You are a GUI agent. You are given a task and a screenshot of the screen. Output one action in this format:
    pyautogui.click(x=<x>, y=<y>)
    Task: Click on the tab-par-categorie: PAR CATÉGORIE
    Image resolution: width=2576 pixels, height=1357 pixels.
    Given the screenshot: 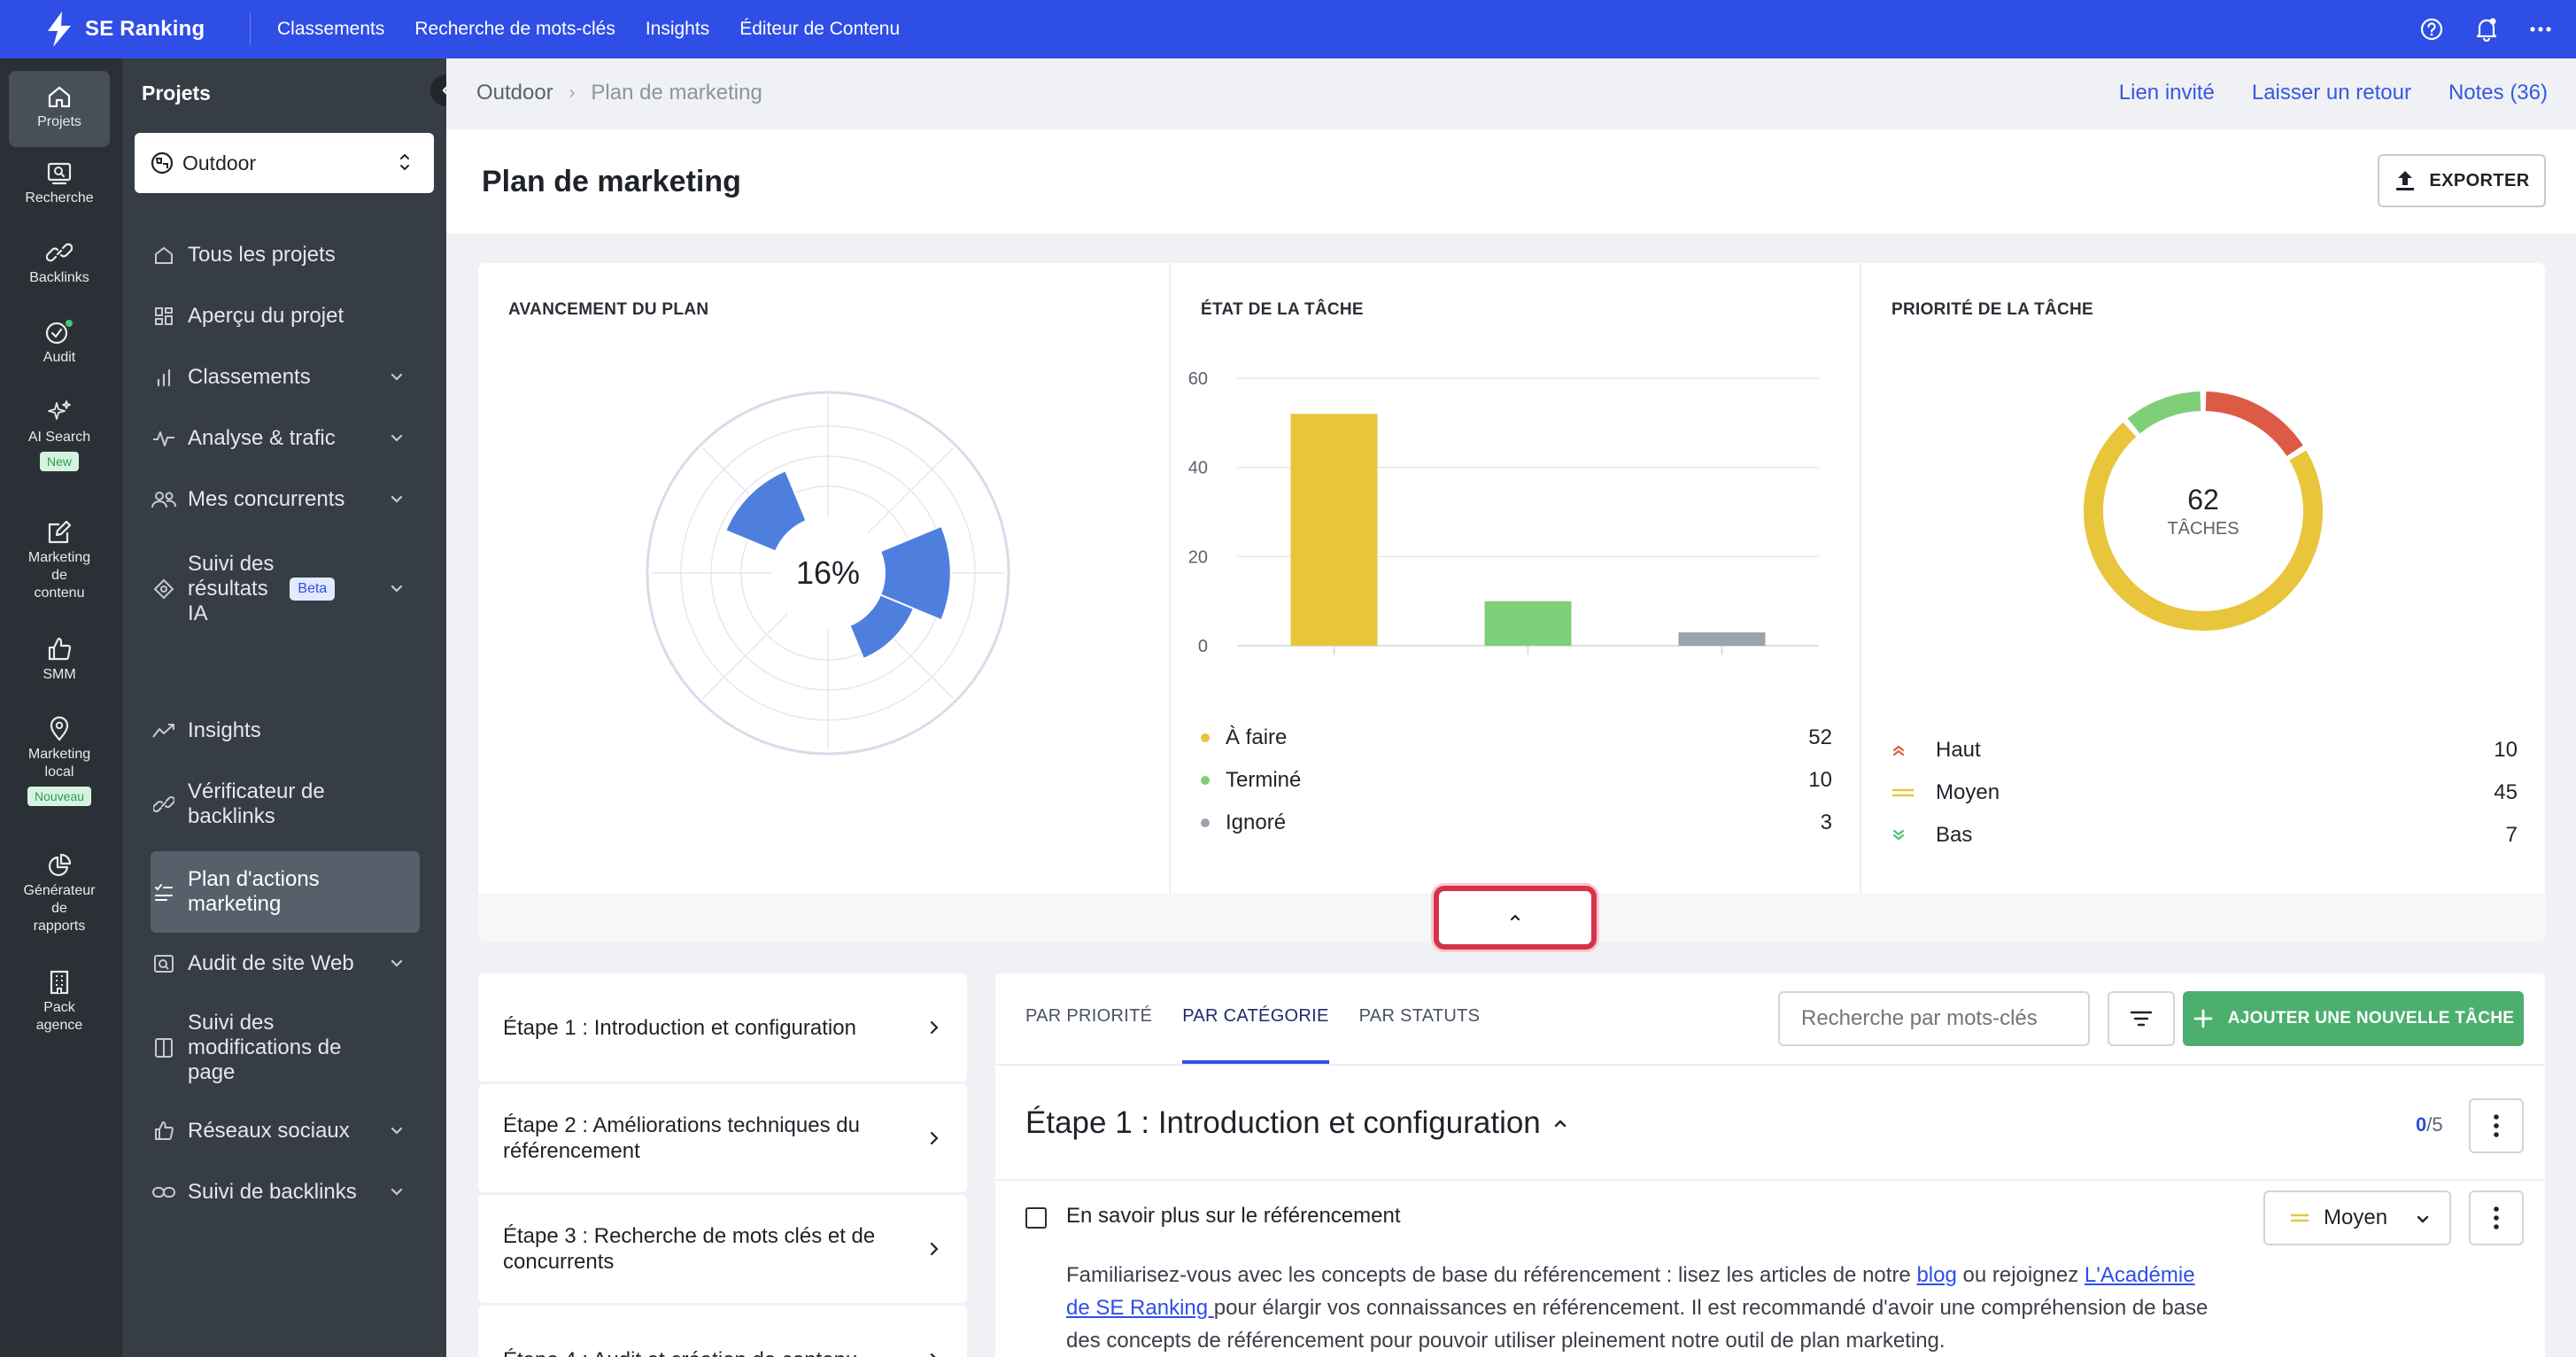 What is the action you would take?
    pyautogui.click(x=1255, y=1019)
    